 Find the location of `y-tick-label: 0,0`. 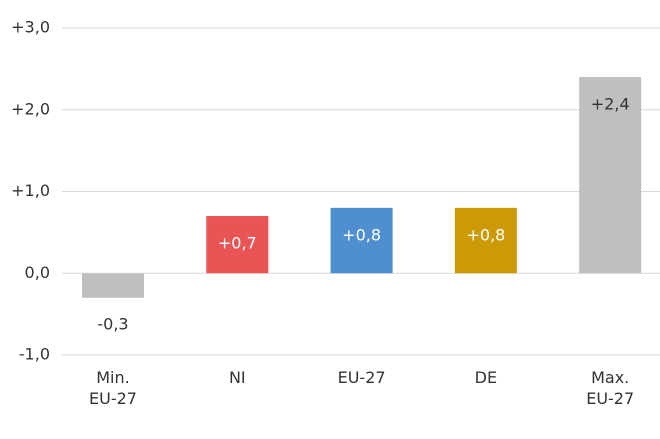

y-tick-label: 0,0 is located at coordinates (37, 272).